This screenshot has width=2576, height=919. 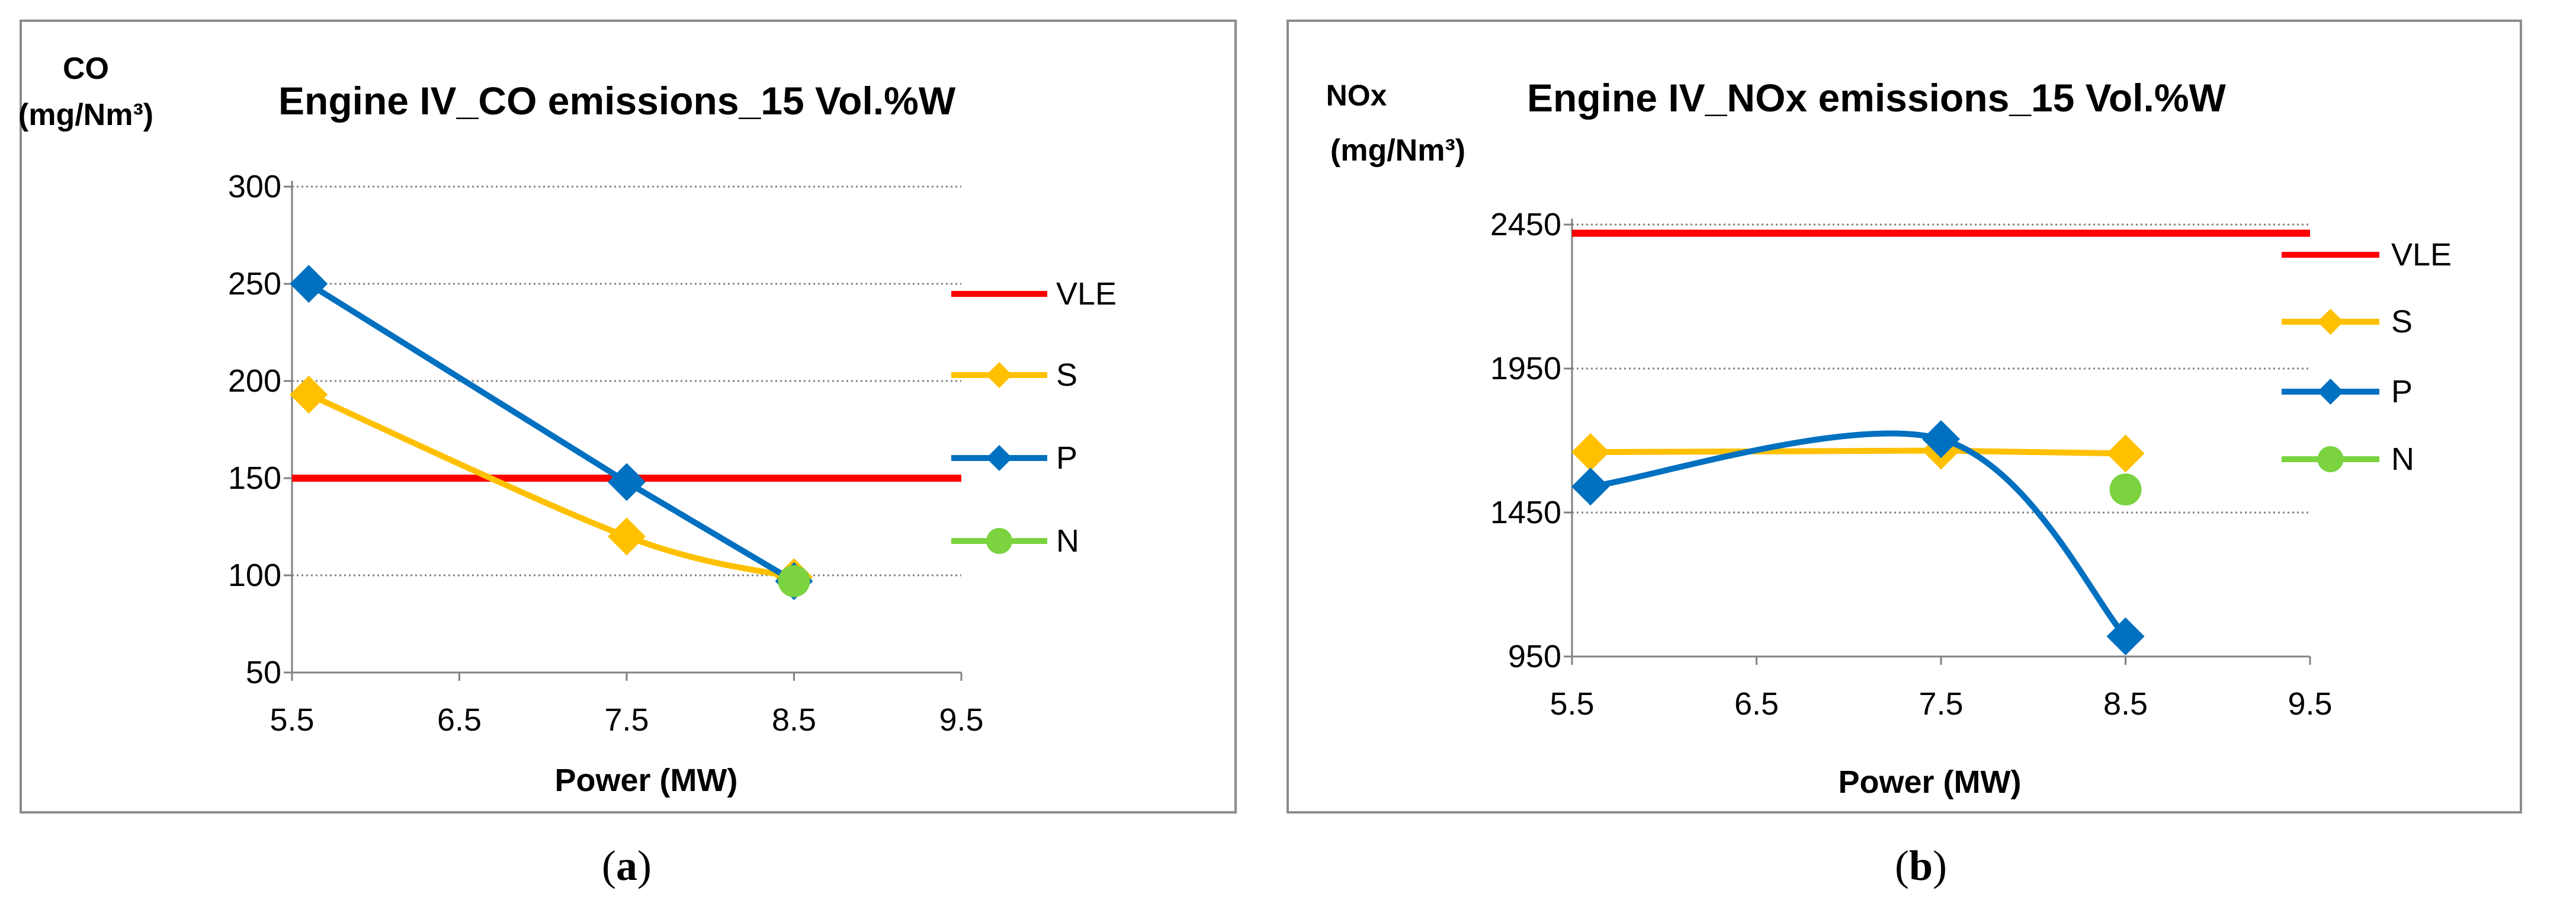 What do you see at coordinates (1858, 538) in the screenshot?
I see `series-p` at bounding box center [1858, 538].